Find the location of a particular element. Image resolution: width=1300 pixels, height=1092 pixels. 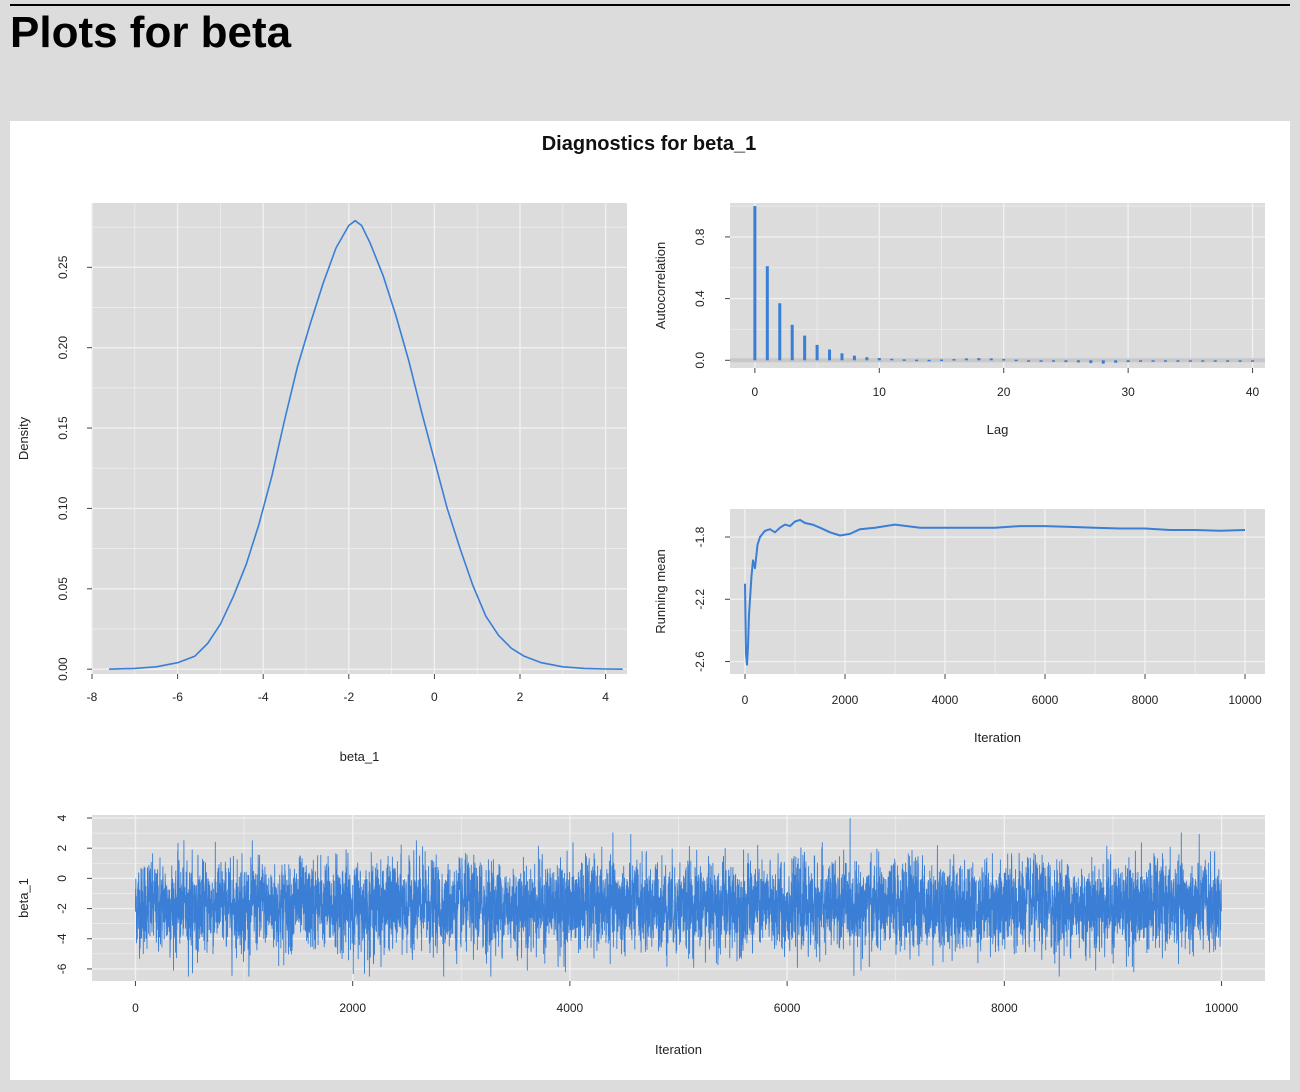

density-ytick-label: 0.00 is located at coordinates (63, 669).